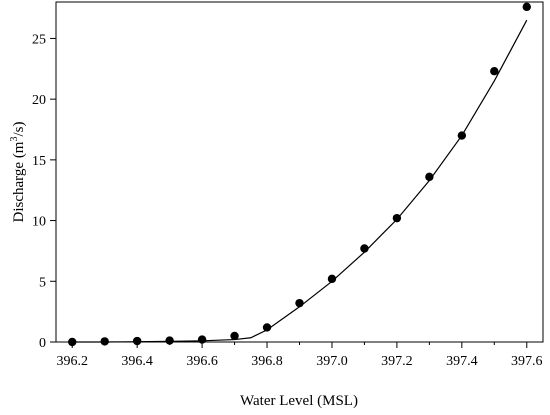 The width and height of the screenshot is (550, 415). I want to click on y-tick-label: 15, so click(39, 161).